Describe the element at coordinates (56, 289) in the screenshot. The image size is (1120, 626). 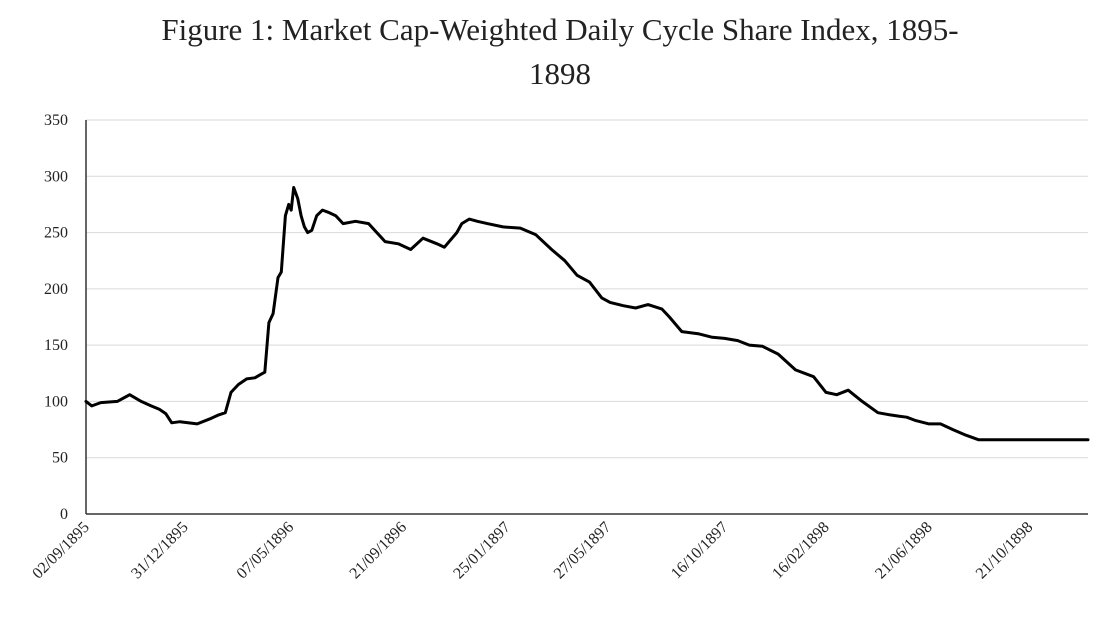
I see `y-tick-label: 200` at that location.